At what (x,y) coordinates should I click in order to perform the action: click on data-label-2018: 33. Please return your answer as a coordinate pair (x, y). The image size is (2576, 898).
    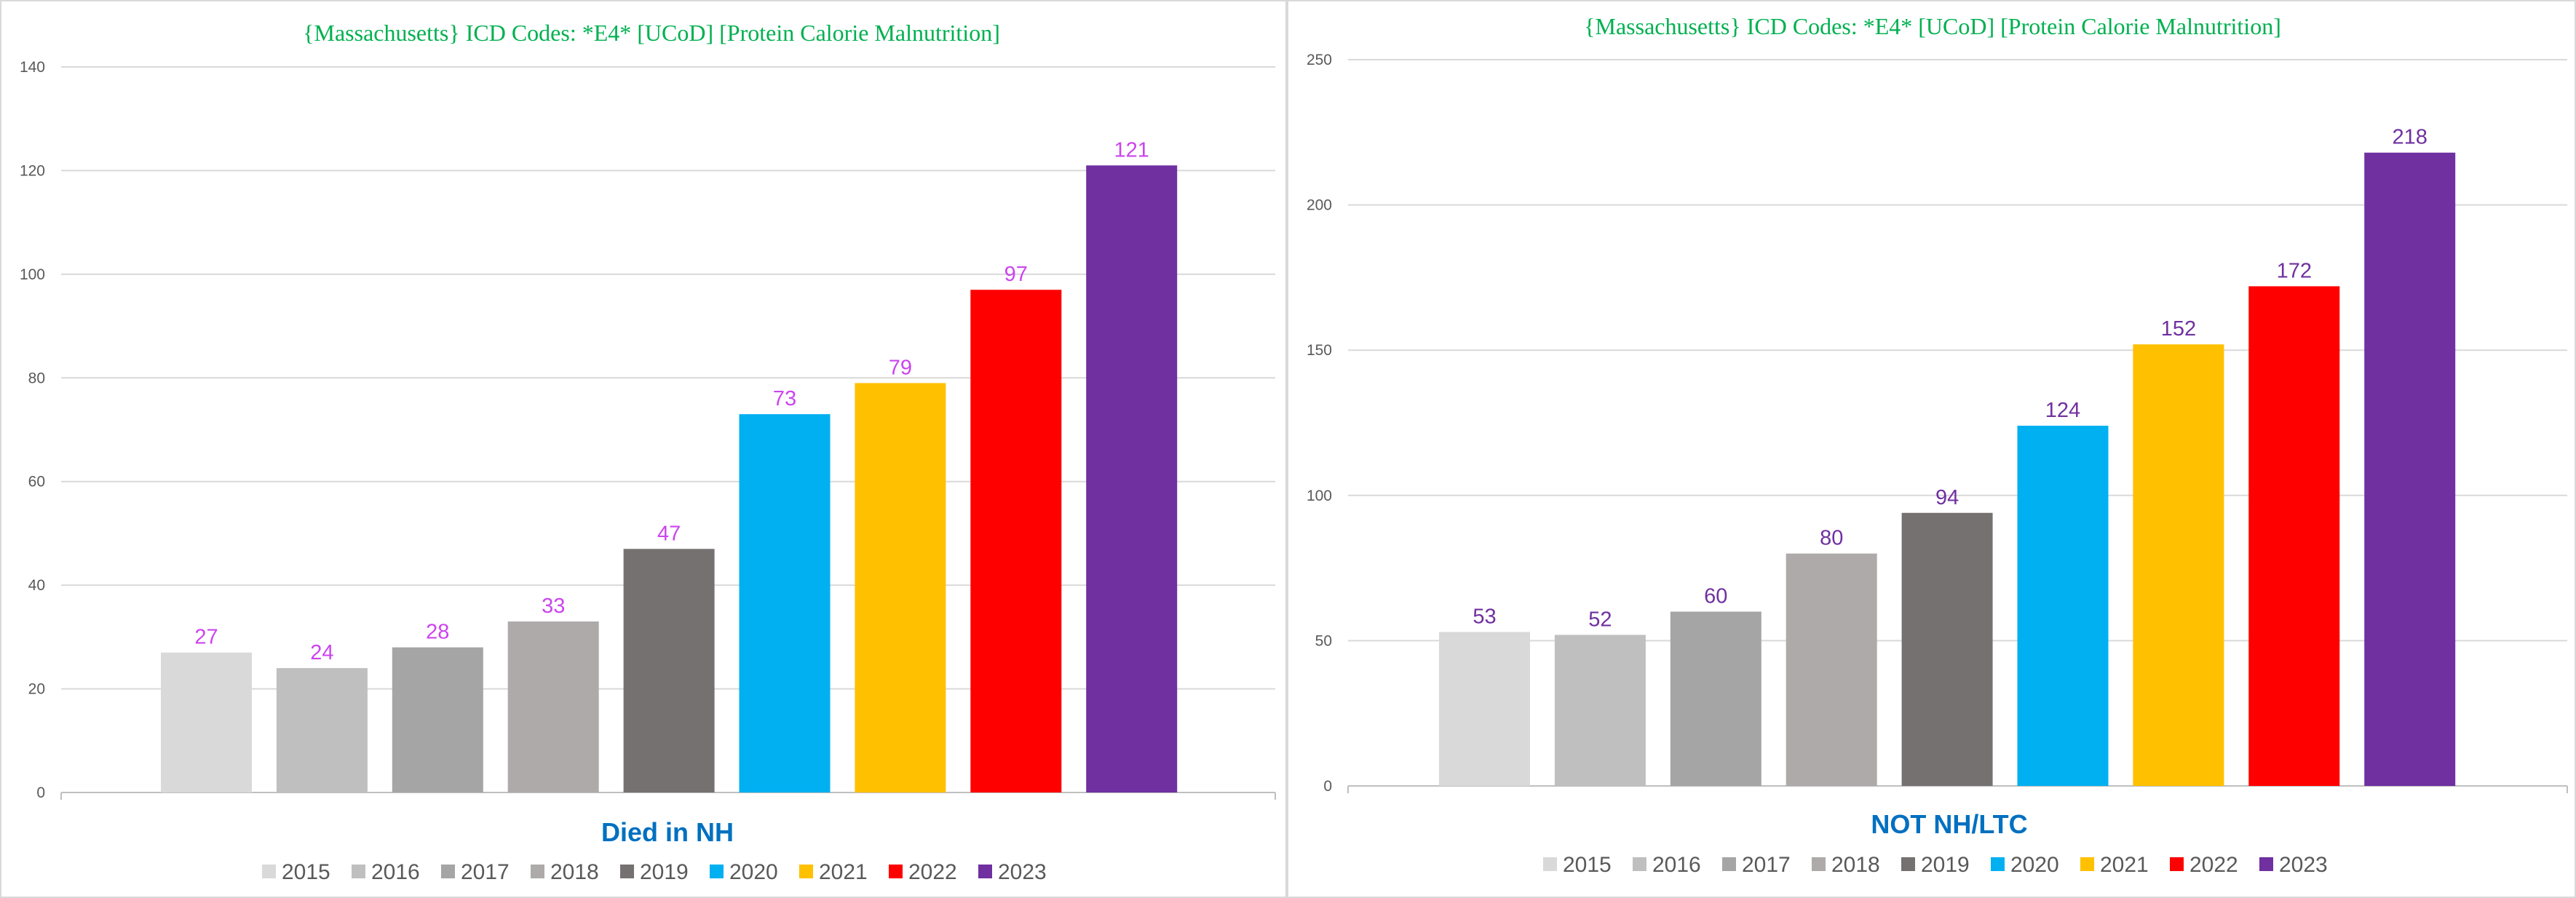
    Looking at the image, I should click on (553, 606).